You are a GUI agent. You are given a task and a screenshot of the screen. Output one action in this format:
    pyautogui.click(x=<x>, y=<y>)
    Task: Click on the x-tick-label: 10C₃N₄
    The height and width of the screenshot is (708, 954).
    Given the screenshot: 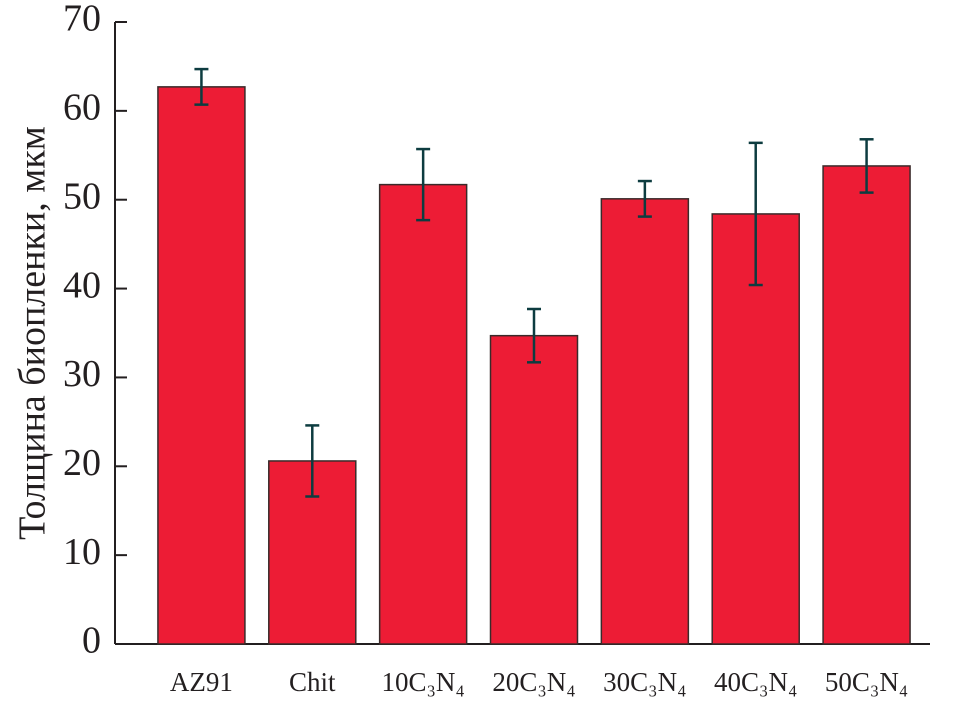 What is the action you would take?
    pyautogui.click(x=422, y=682)
    